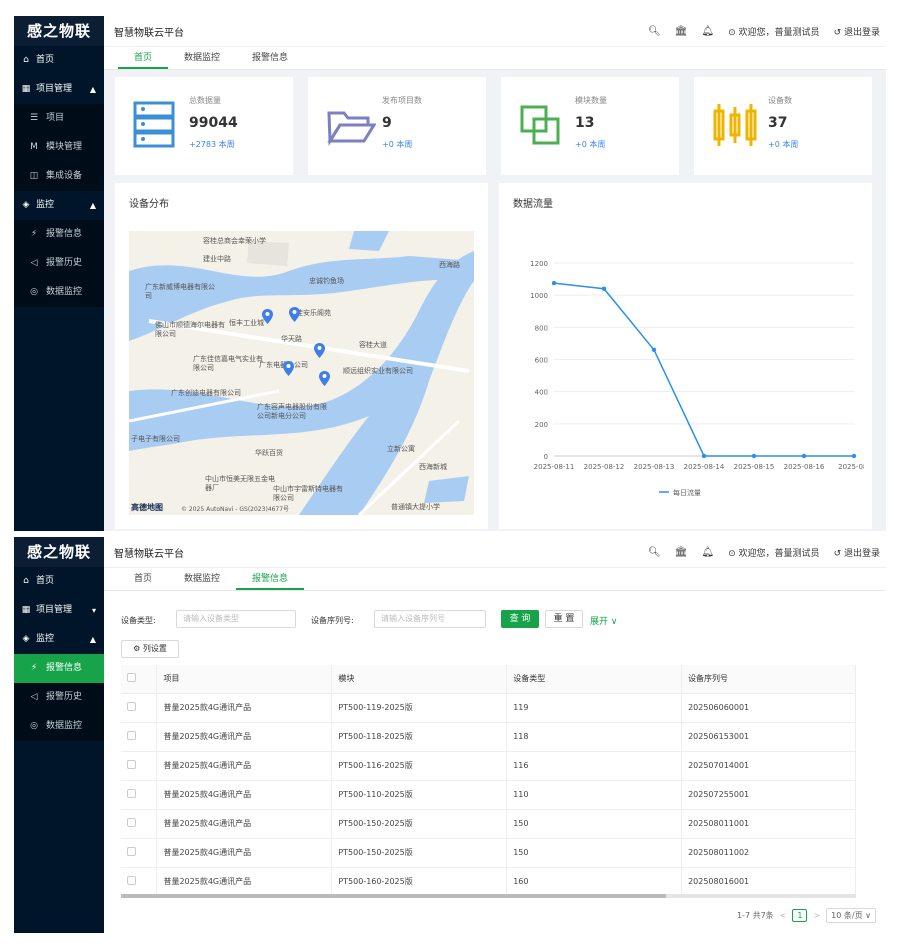 This screenshot has height=950, width=900. I want to click on column-header: 项目, so click(244, 679).